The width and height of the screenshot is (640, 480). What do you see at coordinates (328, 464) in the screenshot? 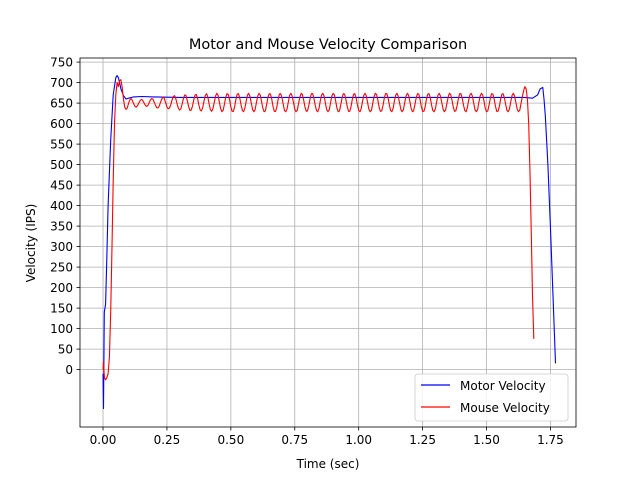
I see `x-axis-label: Time (sec)` at bounding box center [328, 464].